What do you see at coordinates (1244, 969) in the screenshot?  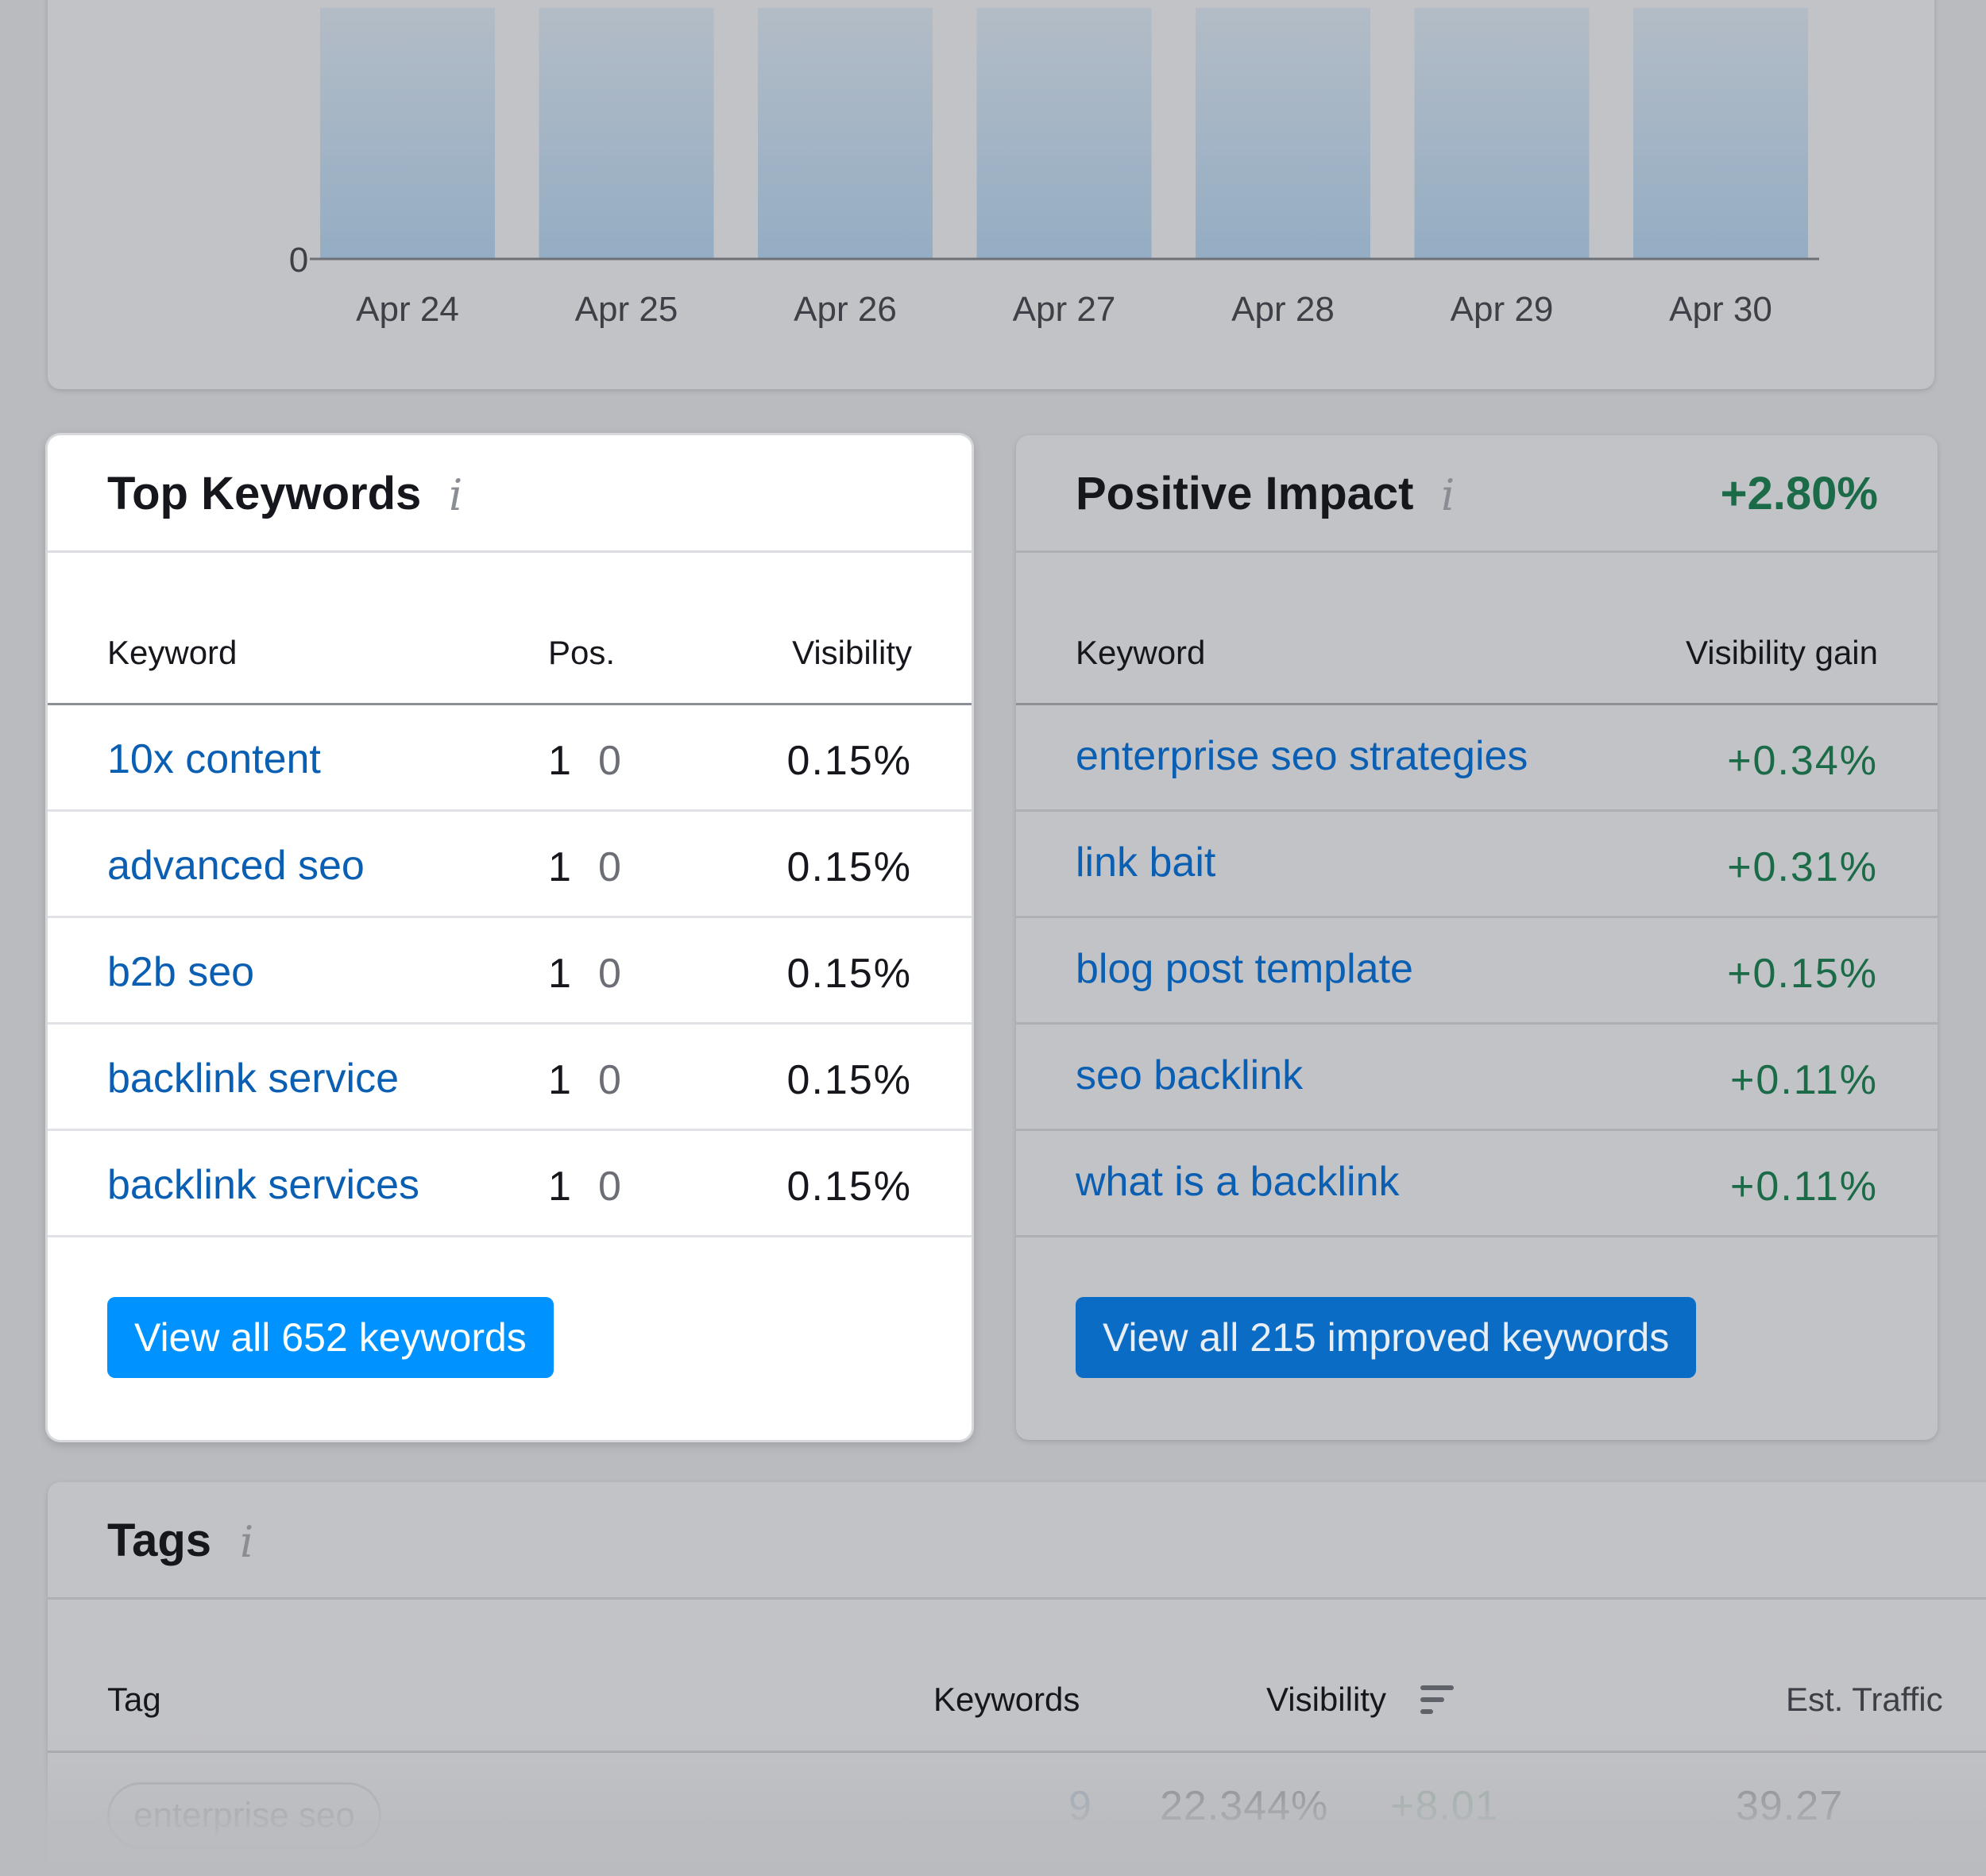 I see `keyword-link: blog post template` at bounding box center [1244, 969].